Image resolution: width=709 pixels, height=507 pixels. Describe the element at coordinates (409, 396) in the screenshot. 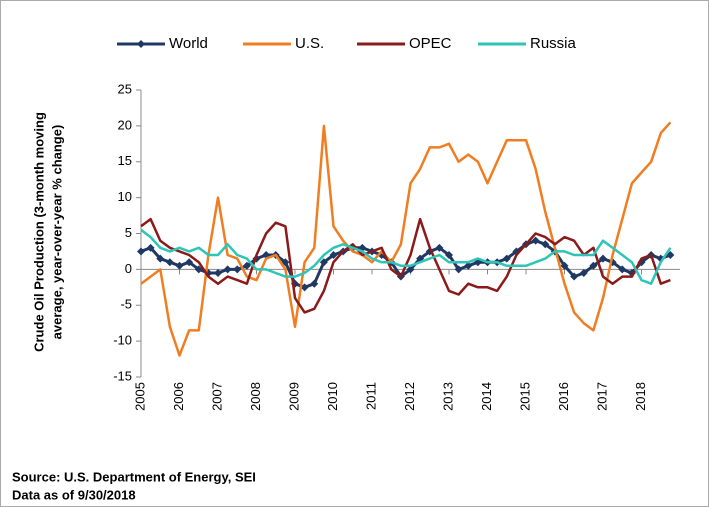

I see `x-tick-label: 2012` at that location.